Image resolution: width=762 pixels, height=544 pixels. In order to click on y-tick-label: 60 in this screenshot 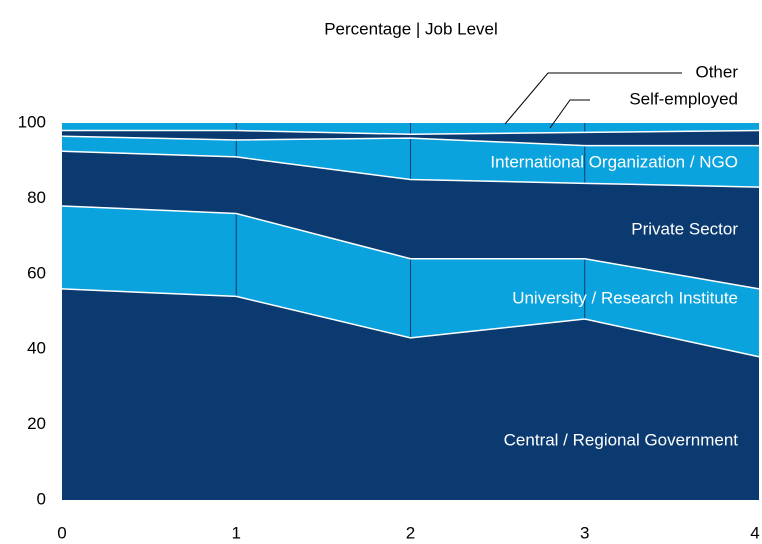, I will do `click(36, 272)`.